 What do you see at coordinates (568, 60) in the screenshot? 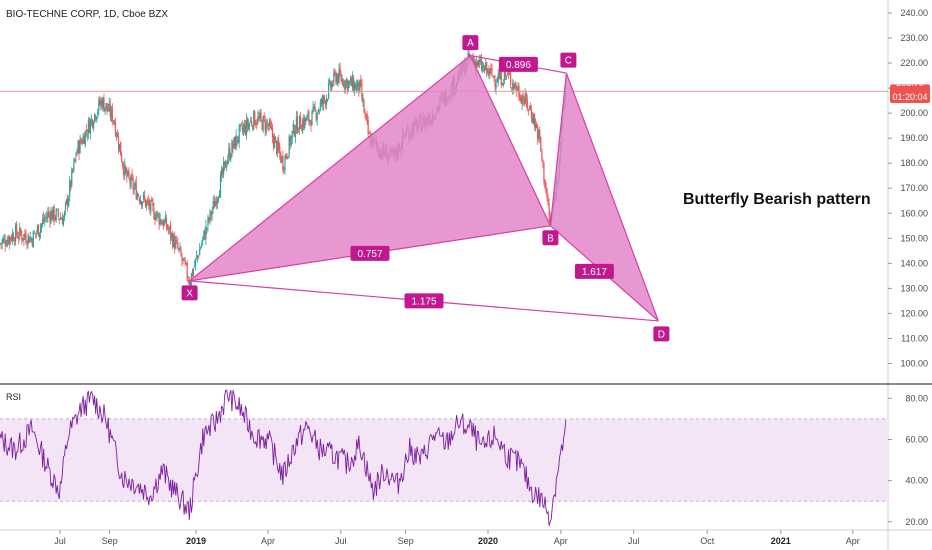
I see `pattern-point-c-box` at bounding box center [568, 60].